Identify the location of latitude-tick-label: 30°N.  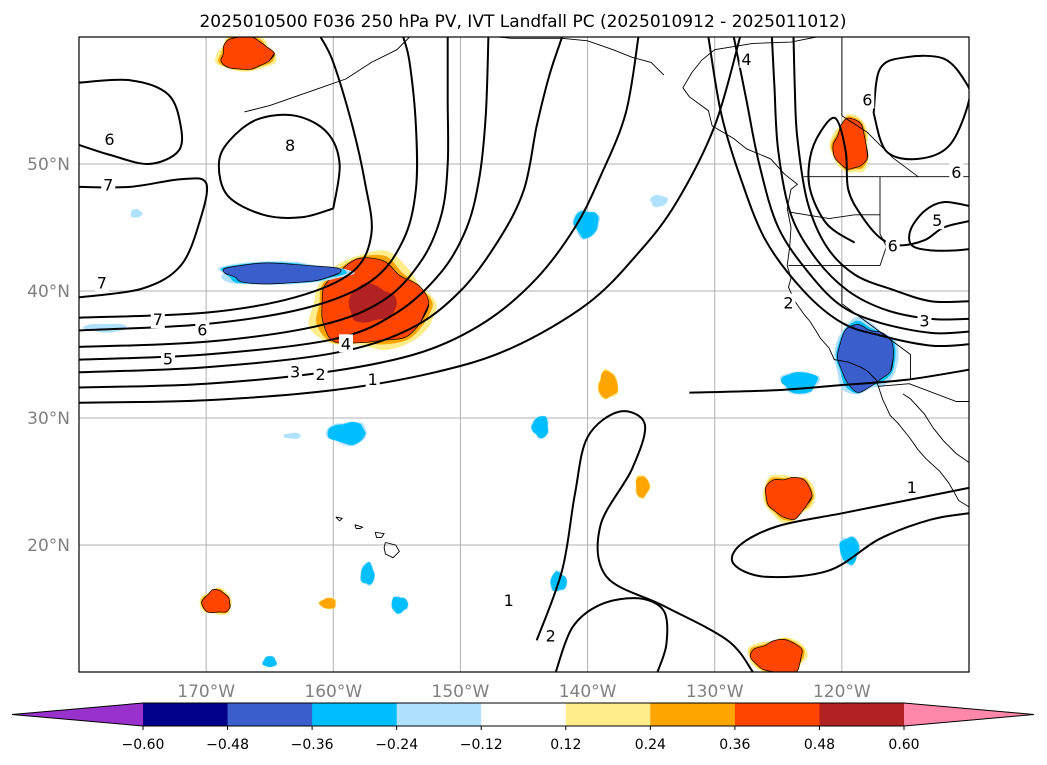
(48, 419).